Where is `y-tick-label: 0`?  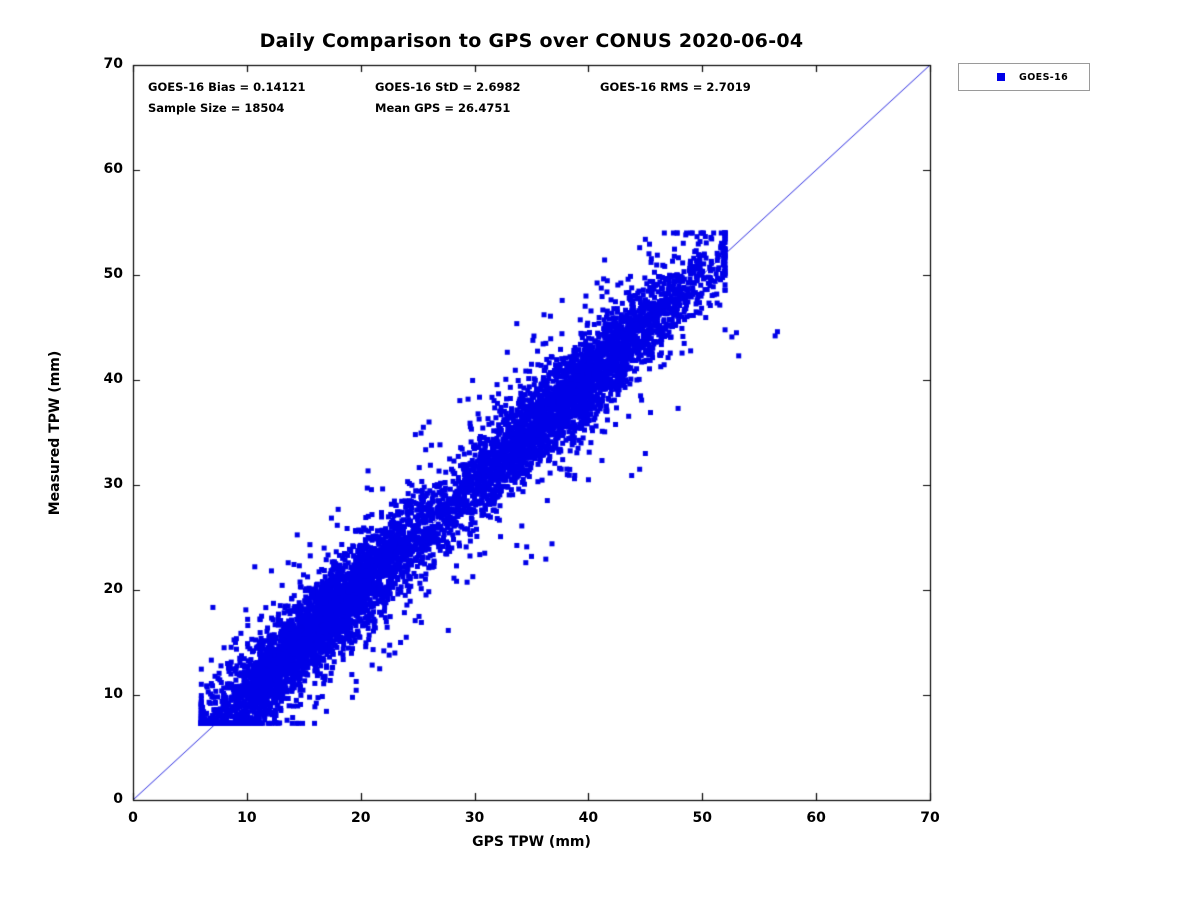 y-tick-label: 0 is located at coordinates (118, 799).